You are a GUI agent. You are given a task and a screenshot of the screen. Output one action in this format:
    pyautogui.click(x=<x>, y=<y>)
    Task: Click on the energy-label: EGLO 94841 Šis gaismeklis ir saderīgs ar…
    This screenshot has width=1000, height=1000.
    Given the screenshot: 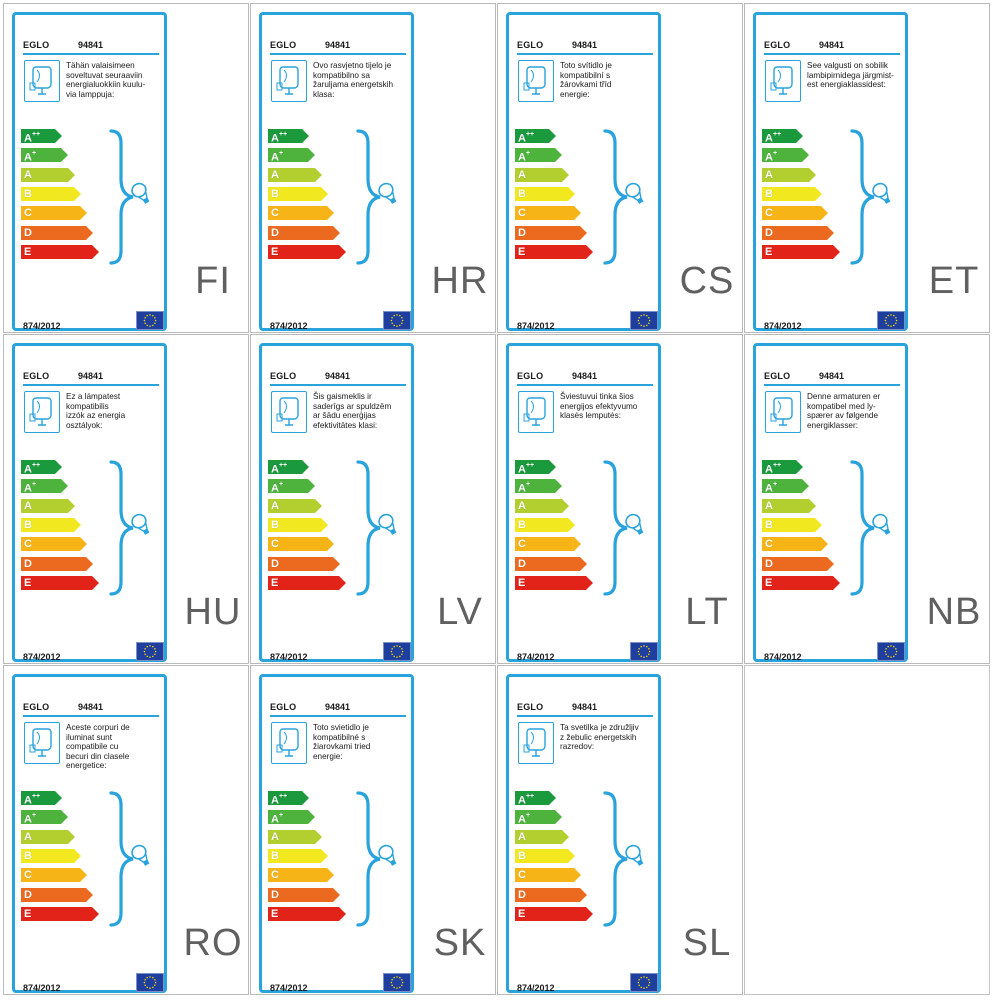 What is the action you would take?
    pyautogui.click(x=336, y=502)
    